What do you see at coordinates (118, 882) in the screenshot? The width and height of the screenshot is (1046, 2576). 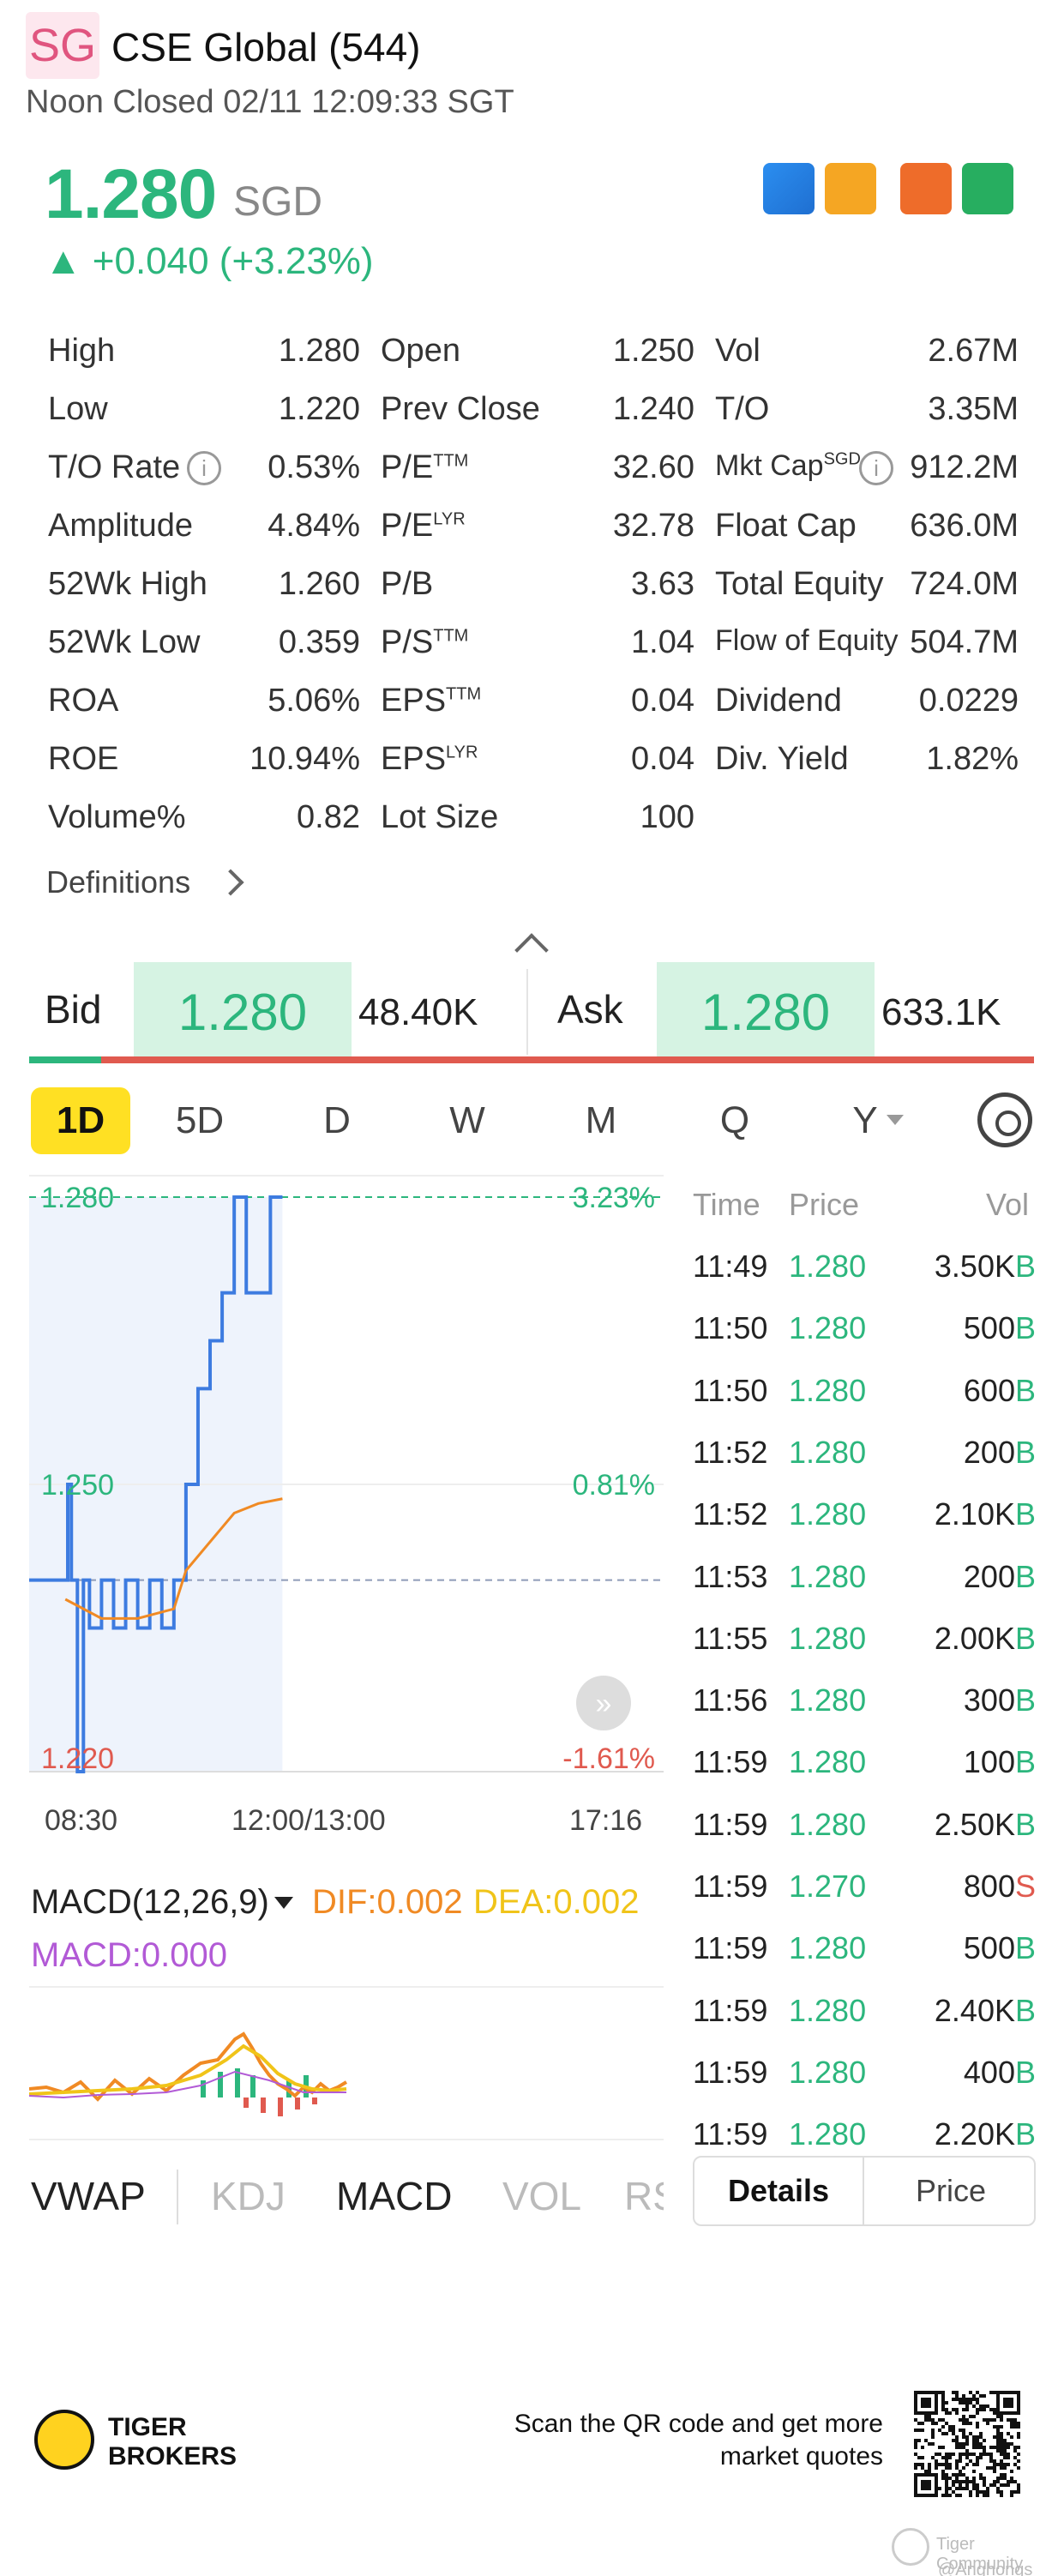 I see `definitions-link: Definitions` at bounding box center [118, 882].